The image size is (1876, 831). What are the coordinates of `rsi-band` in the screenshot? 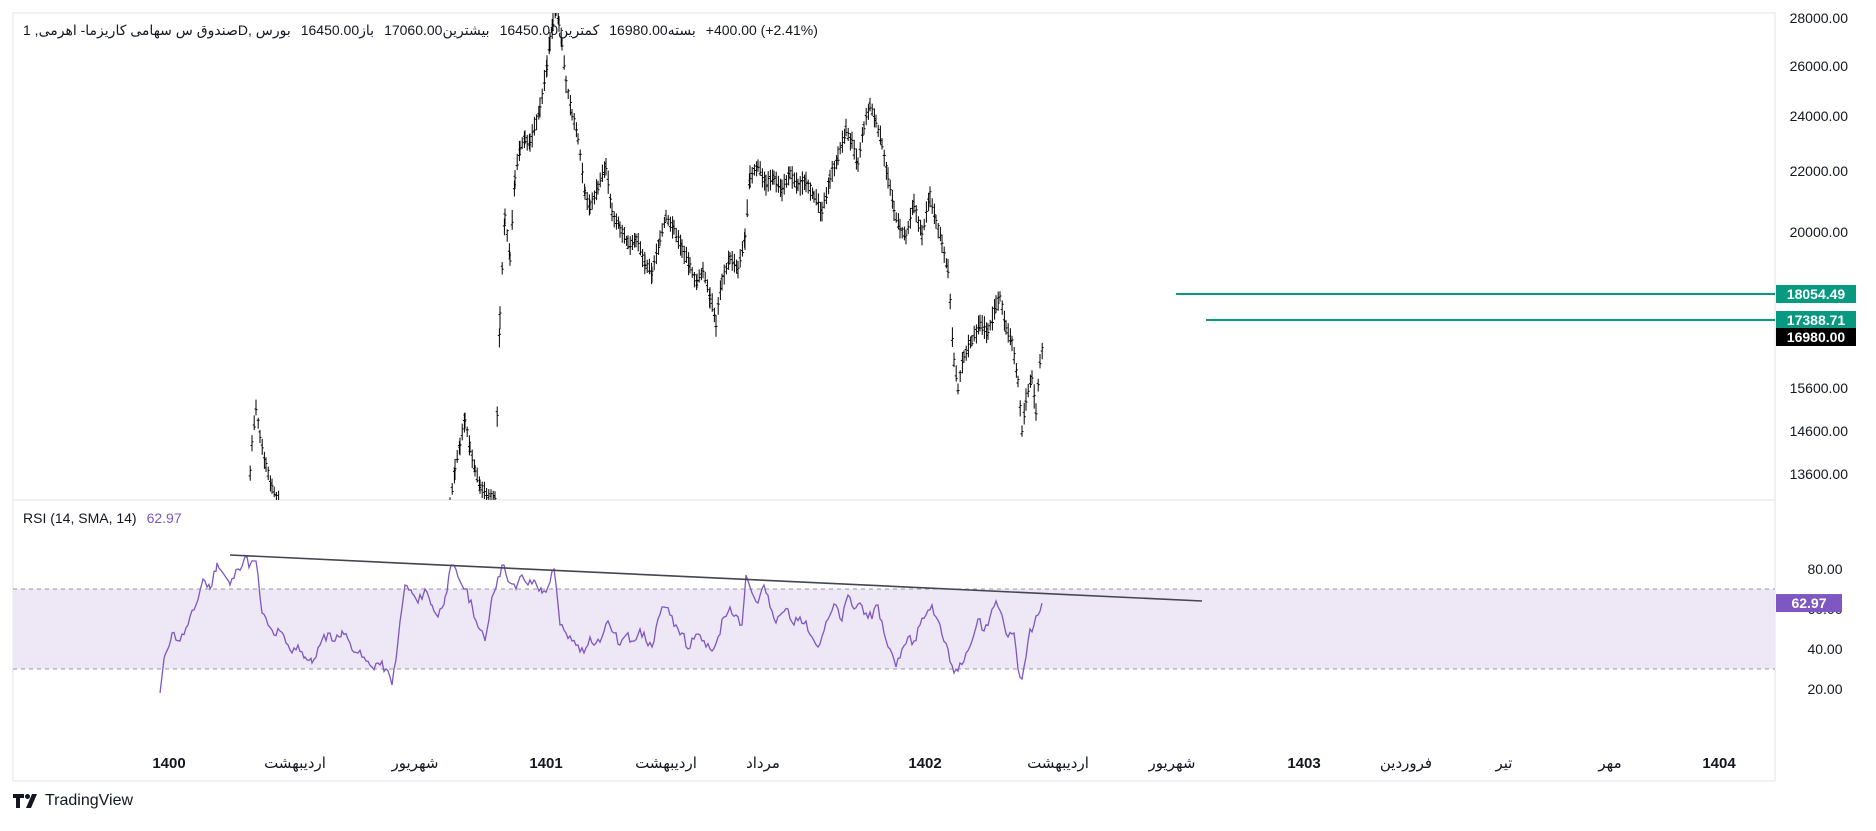 It's located at (894, 629).